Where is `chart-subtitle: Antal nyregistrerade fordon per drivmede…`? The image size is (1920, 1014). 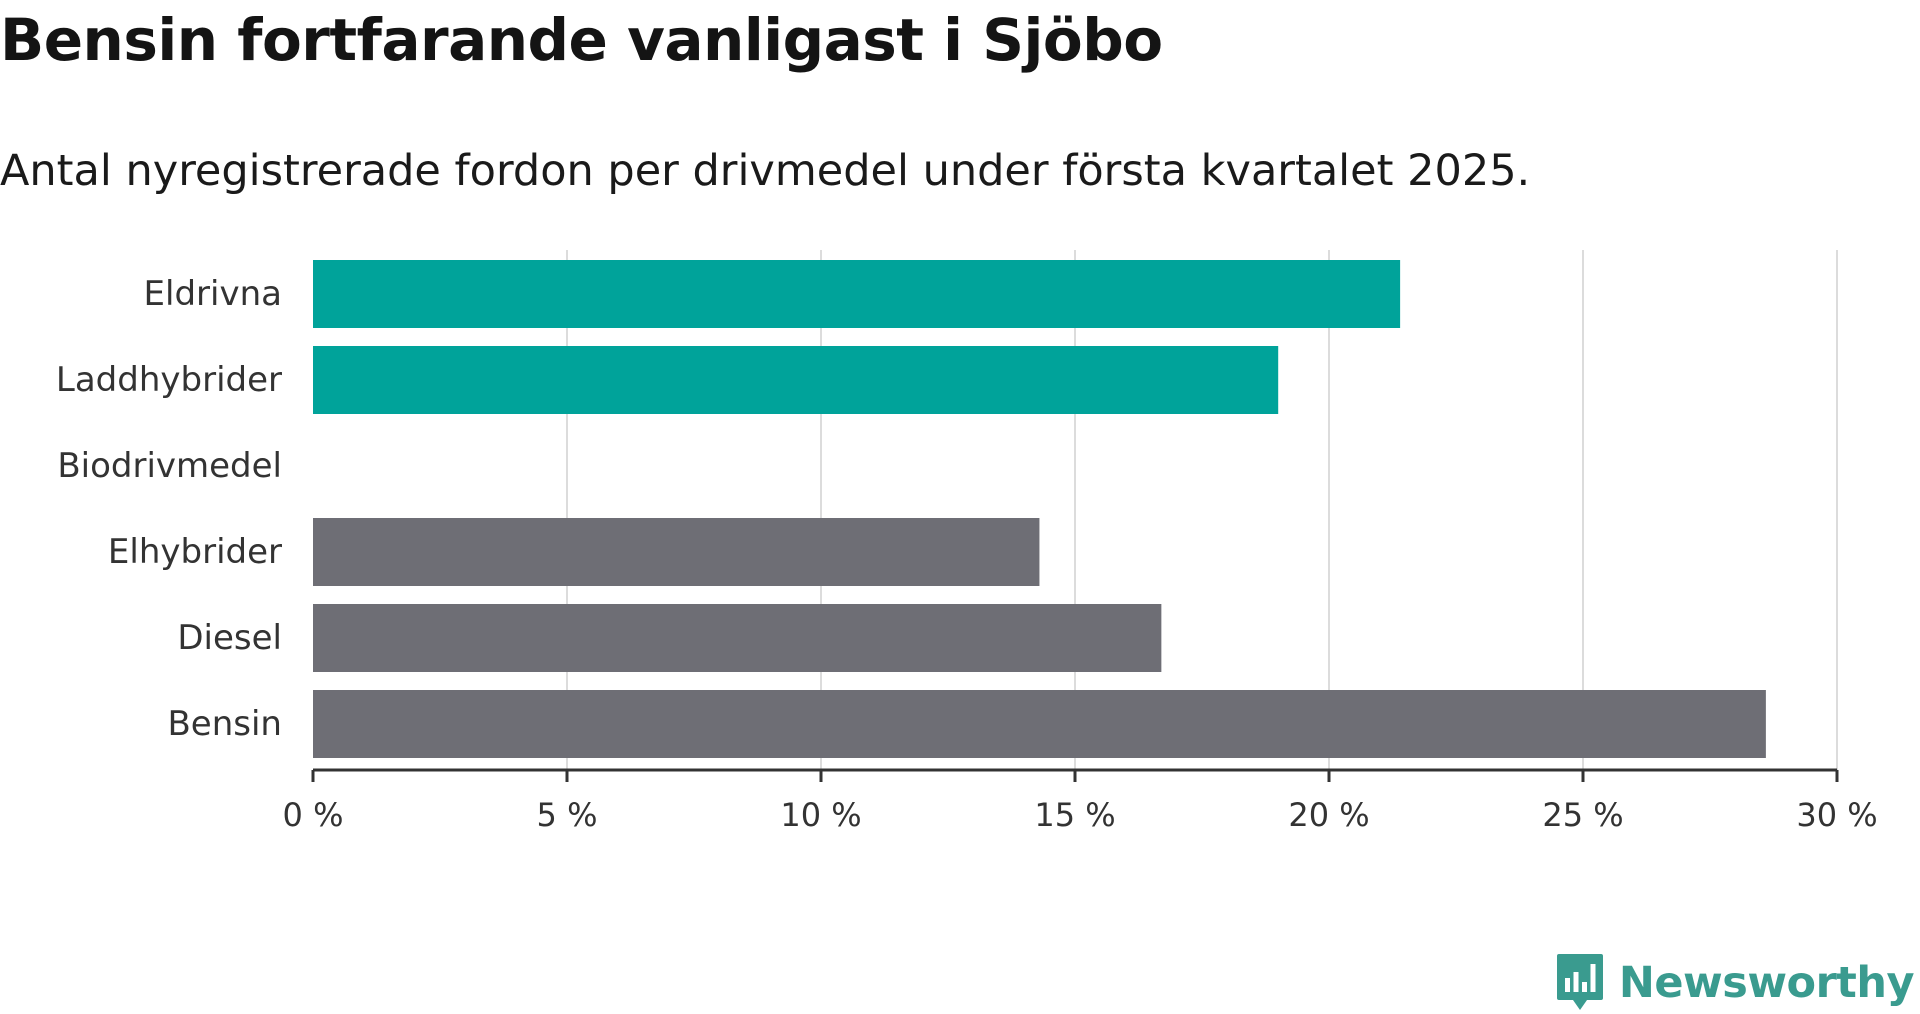 chart-subtitle: Antal nyregistrerade fordon per drivmede… is located at coordinates (765, 171).